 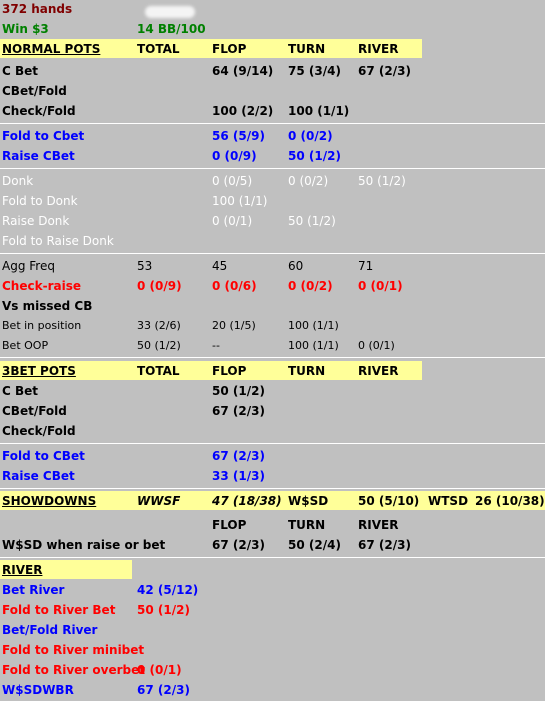 I want to click on cbet-river: 67 (2/3), so click(x=384, y=71).